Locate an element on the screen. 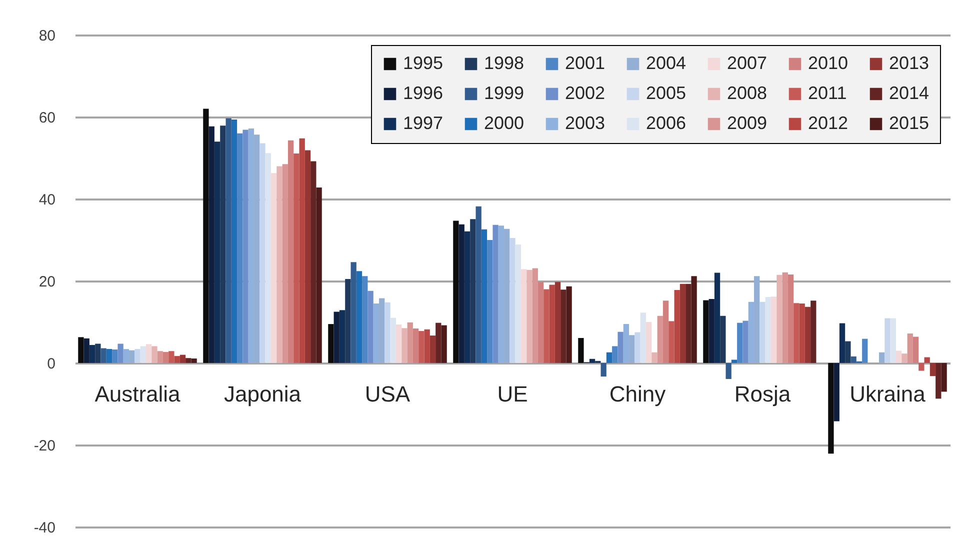  x-tick-label: Rosja is located at coordinates (763, 394).